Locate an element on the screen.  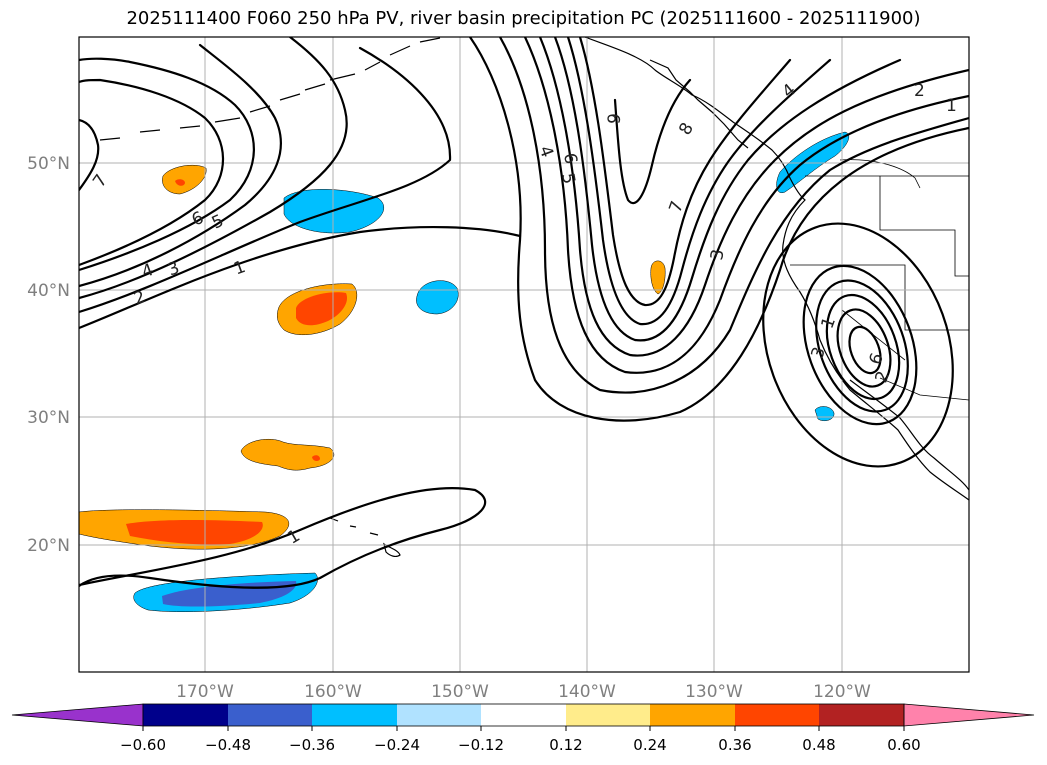
colorbar-ticks is located at coordinates (523, 728).